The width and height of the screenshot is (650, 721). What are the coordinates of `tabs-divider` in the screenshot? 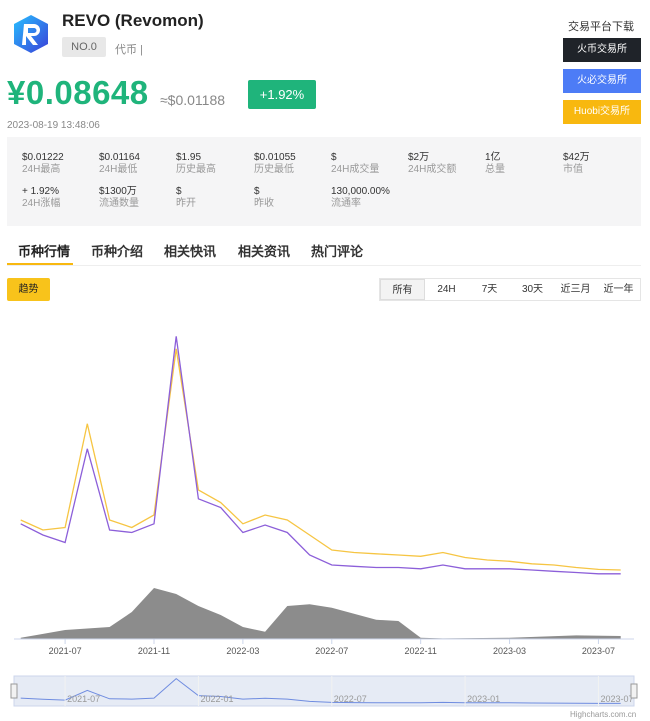 It's located at (324, 265).